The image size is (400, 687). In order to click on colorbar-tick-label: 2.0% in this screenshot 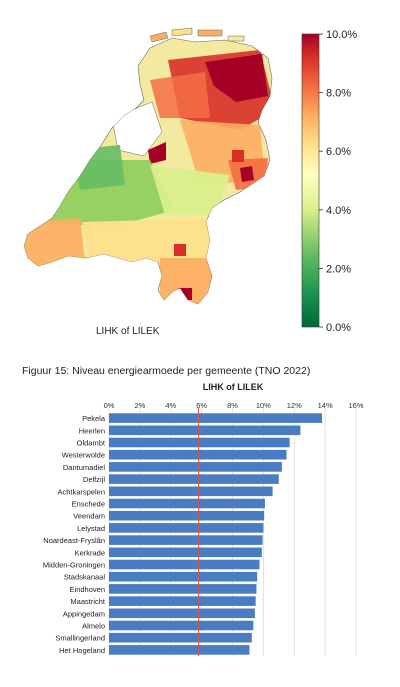, I will do `click(338, 269)`.